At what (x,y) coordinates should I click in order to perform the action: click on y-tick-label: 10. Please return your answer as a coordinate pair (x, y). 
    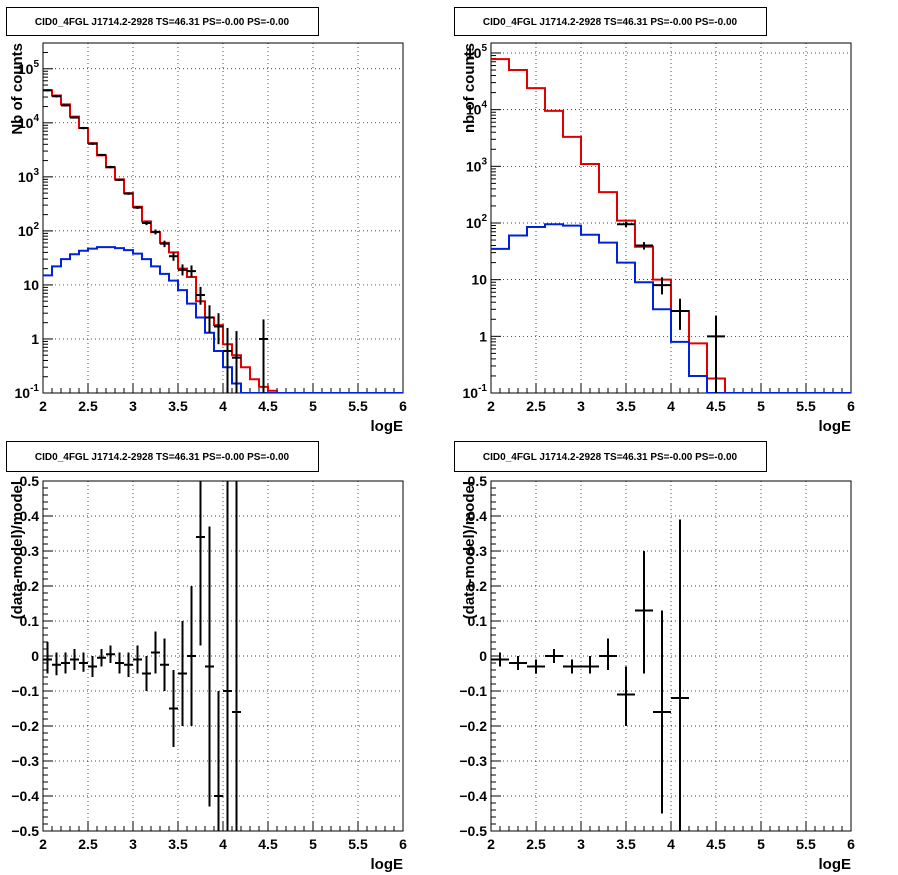
    Looking at the image, I should click on (479, 280).